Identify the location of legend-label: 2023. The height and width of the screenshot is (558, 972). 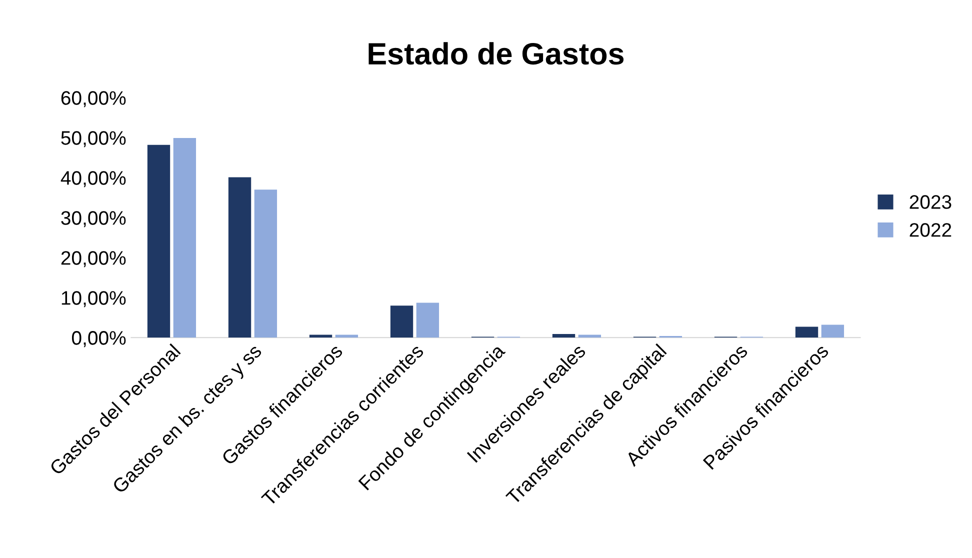
(931, 202).